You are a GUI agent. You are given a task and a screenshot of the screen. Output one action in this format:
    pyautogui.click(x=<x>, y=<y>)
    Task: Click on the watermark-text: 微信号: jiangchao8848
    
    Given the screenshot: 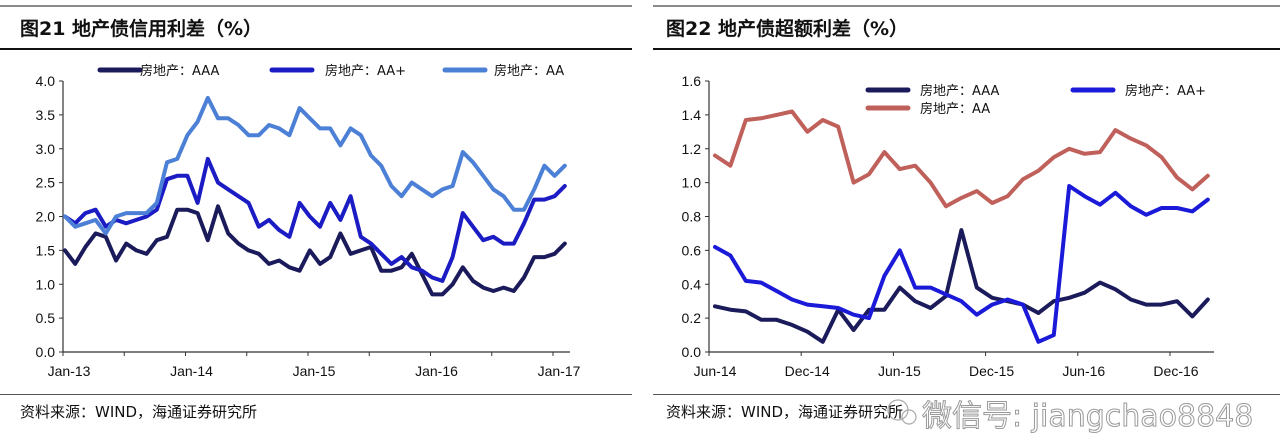 What is the action you would take?
    pyautogui.click(x=1087, y=416)
    